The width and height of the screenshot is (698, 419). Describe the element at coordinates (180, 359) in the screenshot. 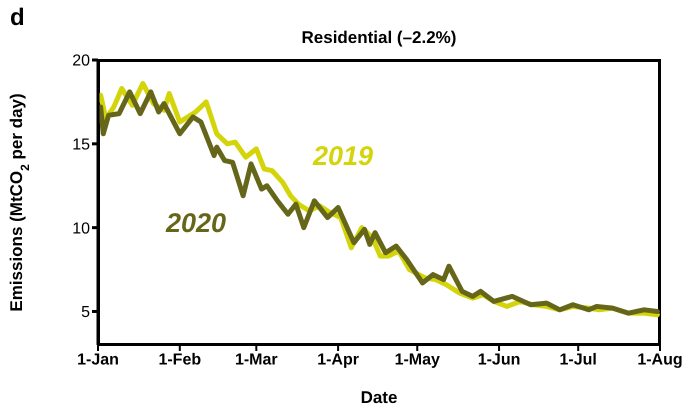

I see `x-tick-label: 1-Feb` at that location.